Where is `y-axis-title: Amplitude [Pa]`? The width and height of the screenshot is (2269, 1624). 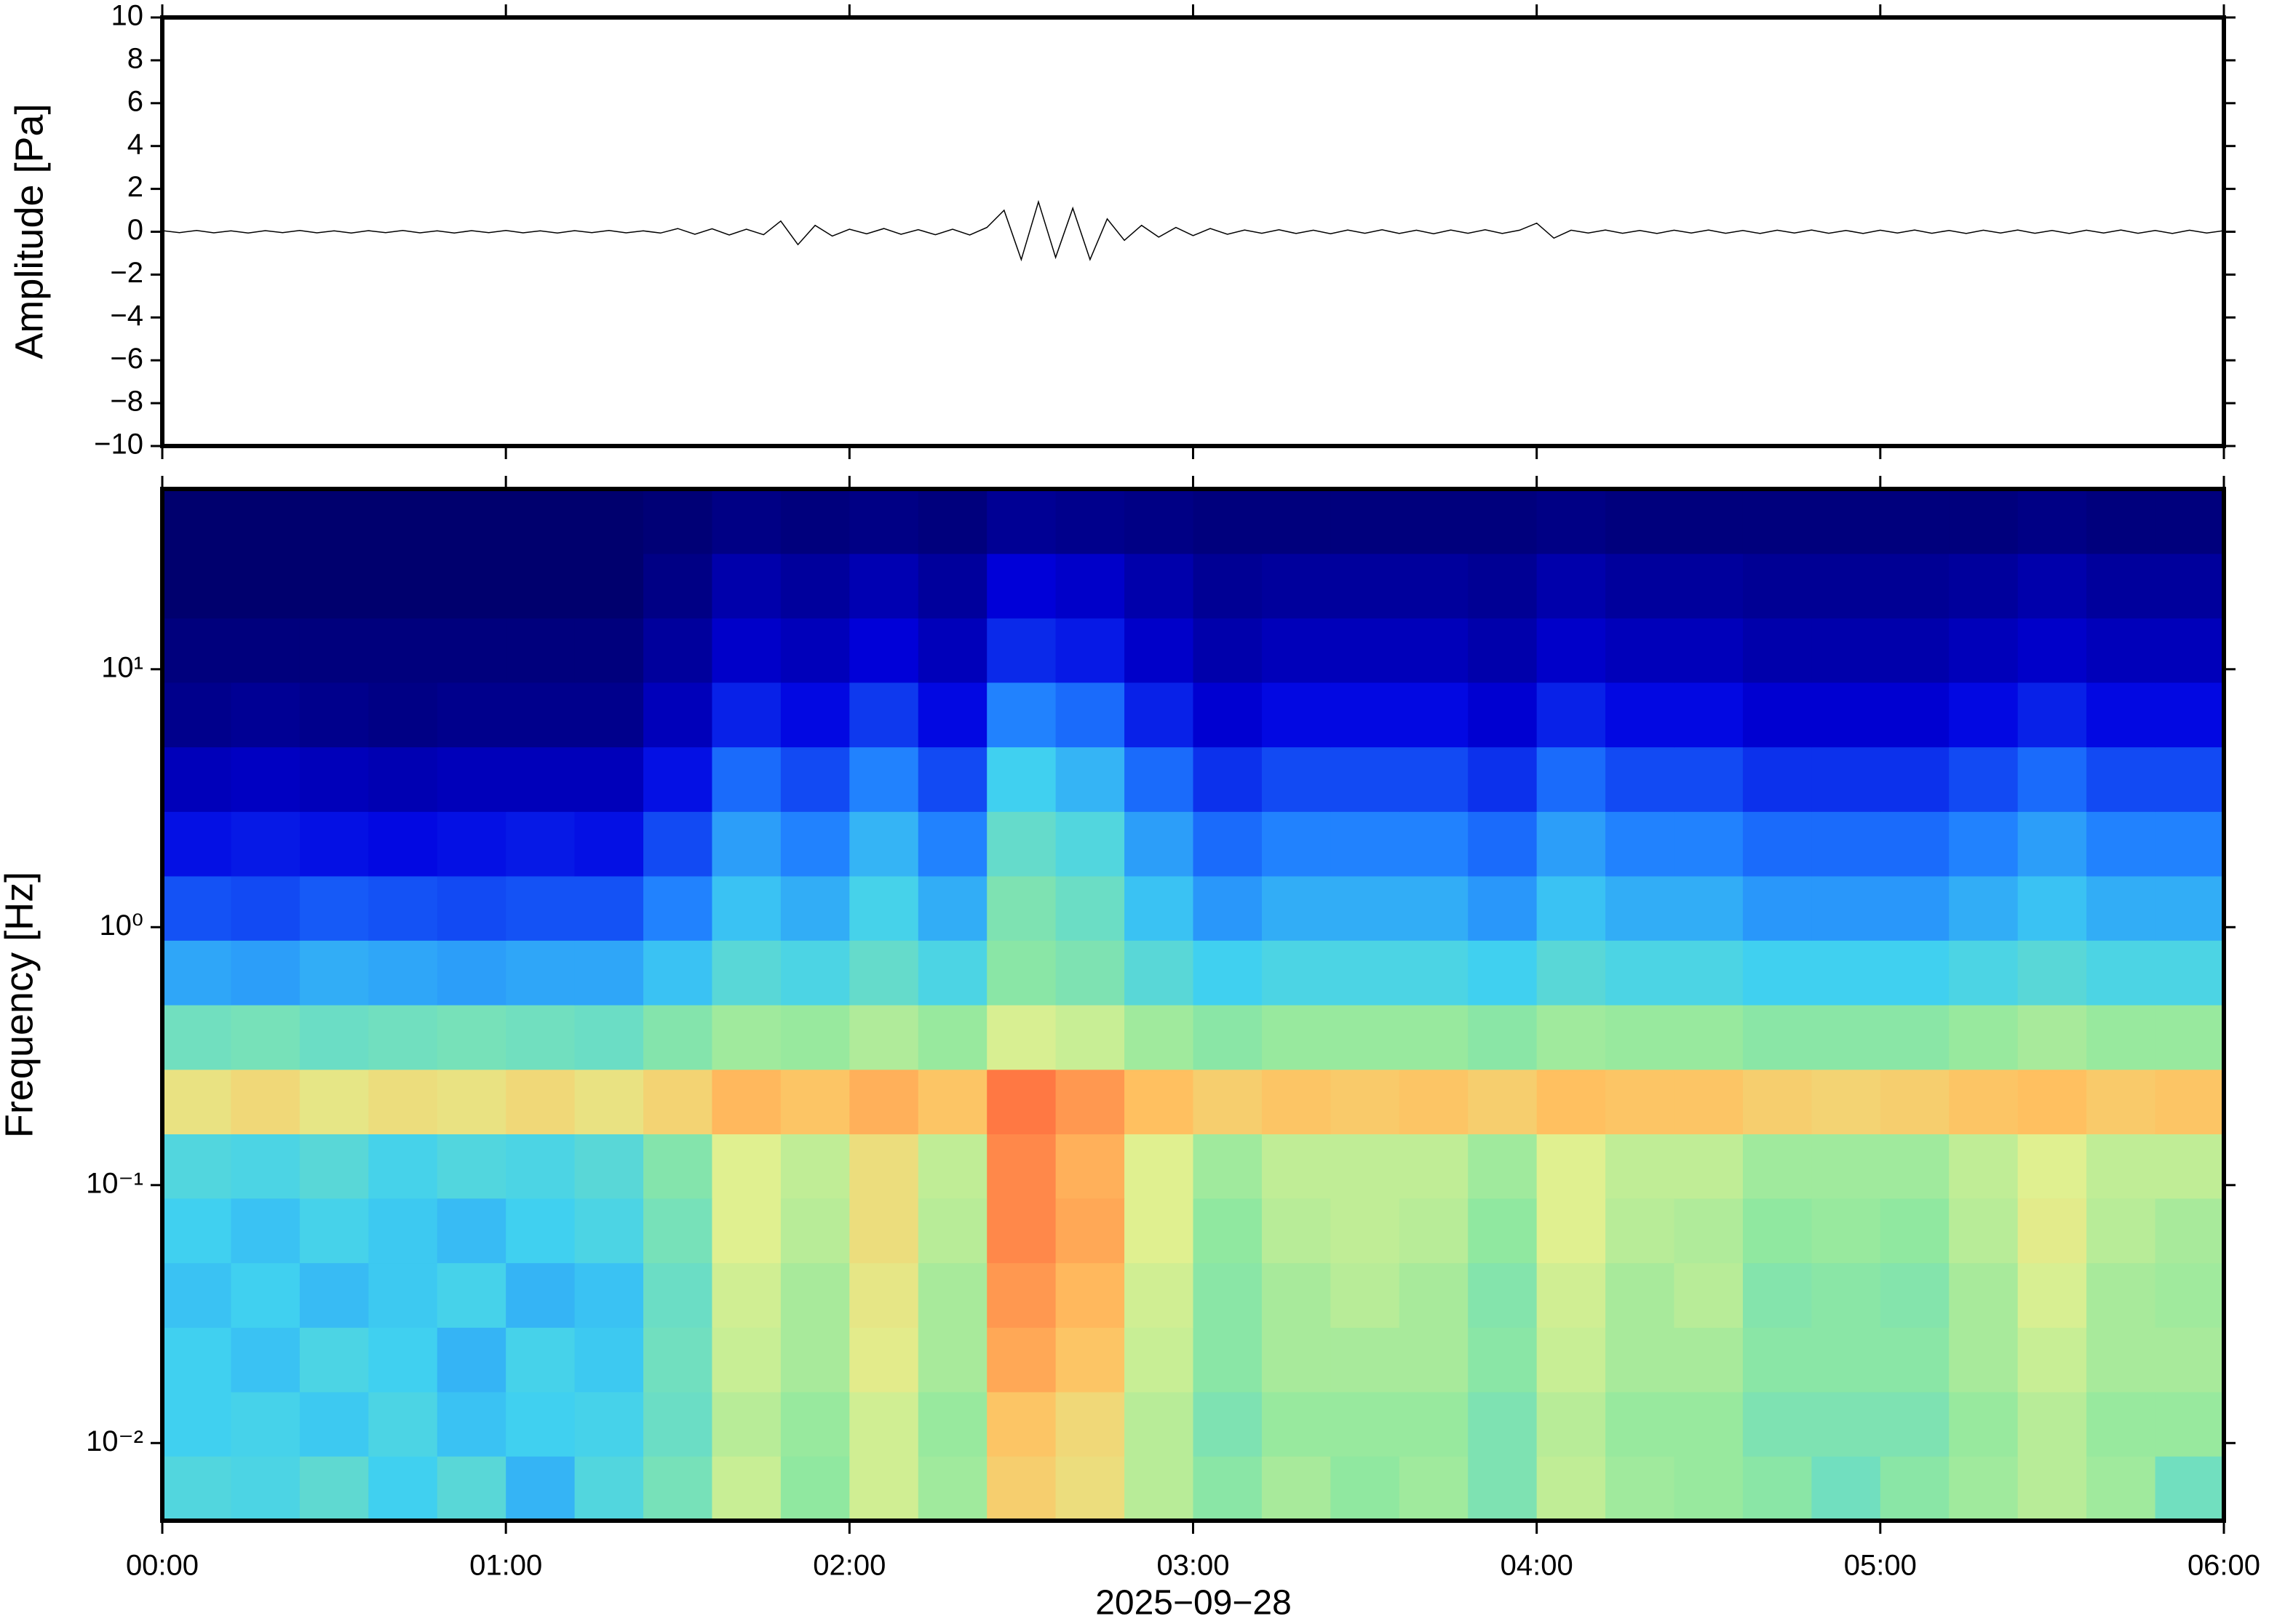
y-axis-title: Amplitude [Pa] is located at coordinates (29, 231).